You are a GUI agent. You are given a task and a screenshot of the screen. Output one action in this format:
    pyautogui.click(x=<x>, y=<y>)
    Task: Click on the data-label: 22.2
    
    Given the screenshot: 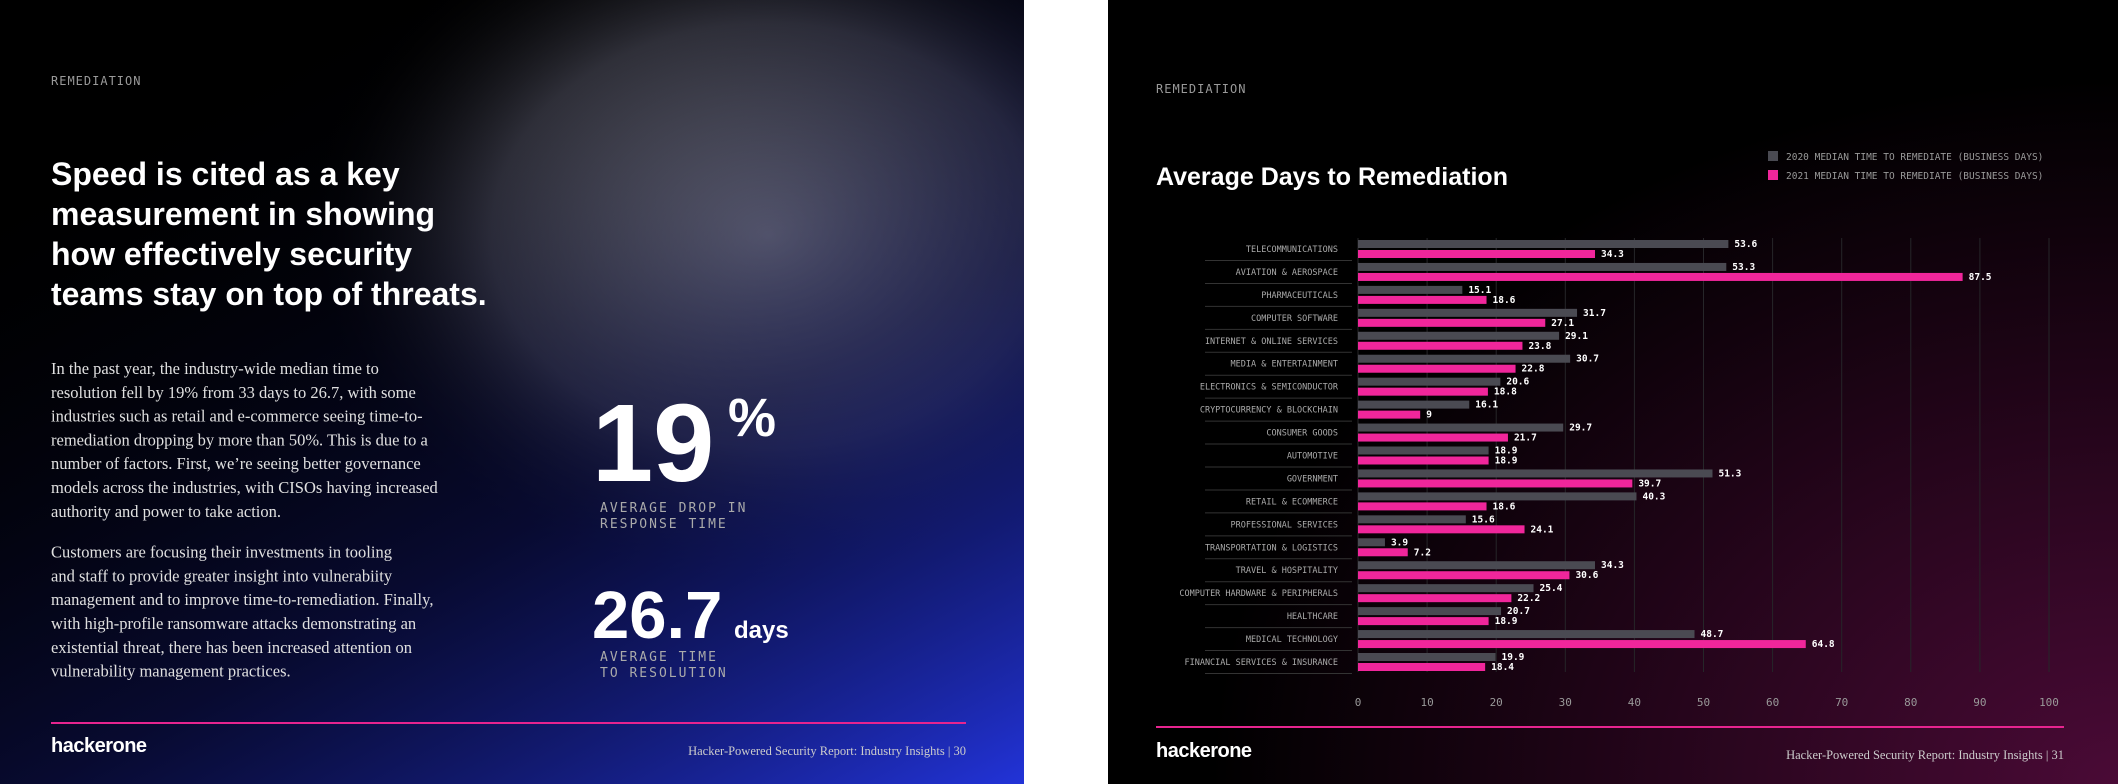 What is the action you would take?
    pyautogui.click(x=1528, y=598)
    